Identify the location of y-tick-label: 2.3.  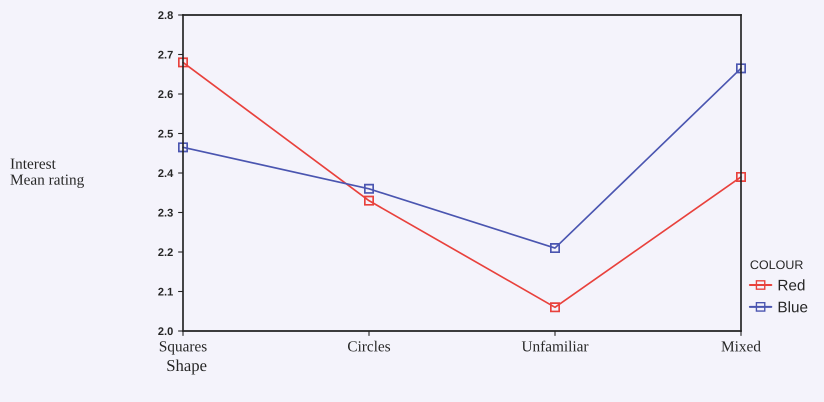
(165, 212).